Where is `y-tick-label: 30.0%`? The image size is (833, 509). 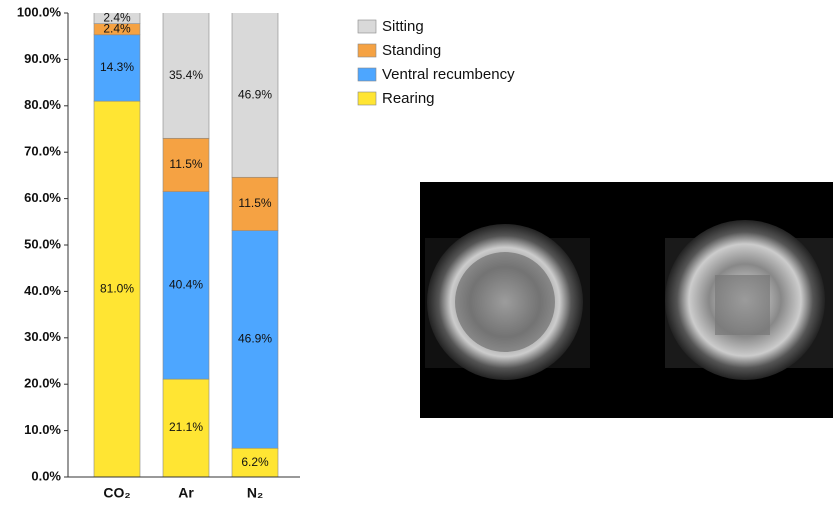 y-tick-label: 30.0% is located at coordinates (42, 336).